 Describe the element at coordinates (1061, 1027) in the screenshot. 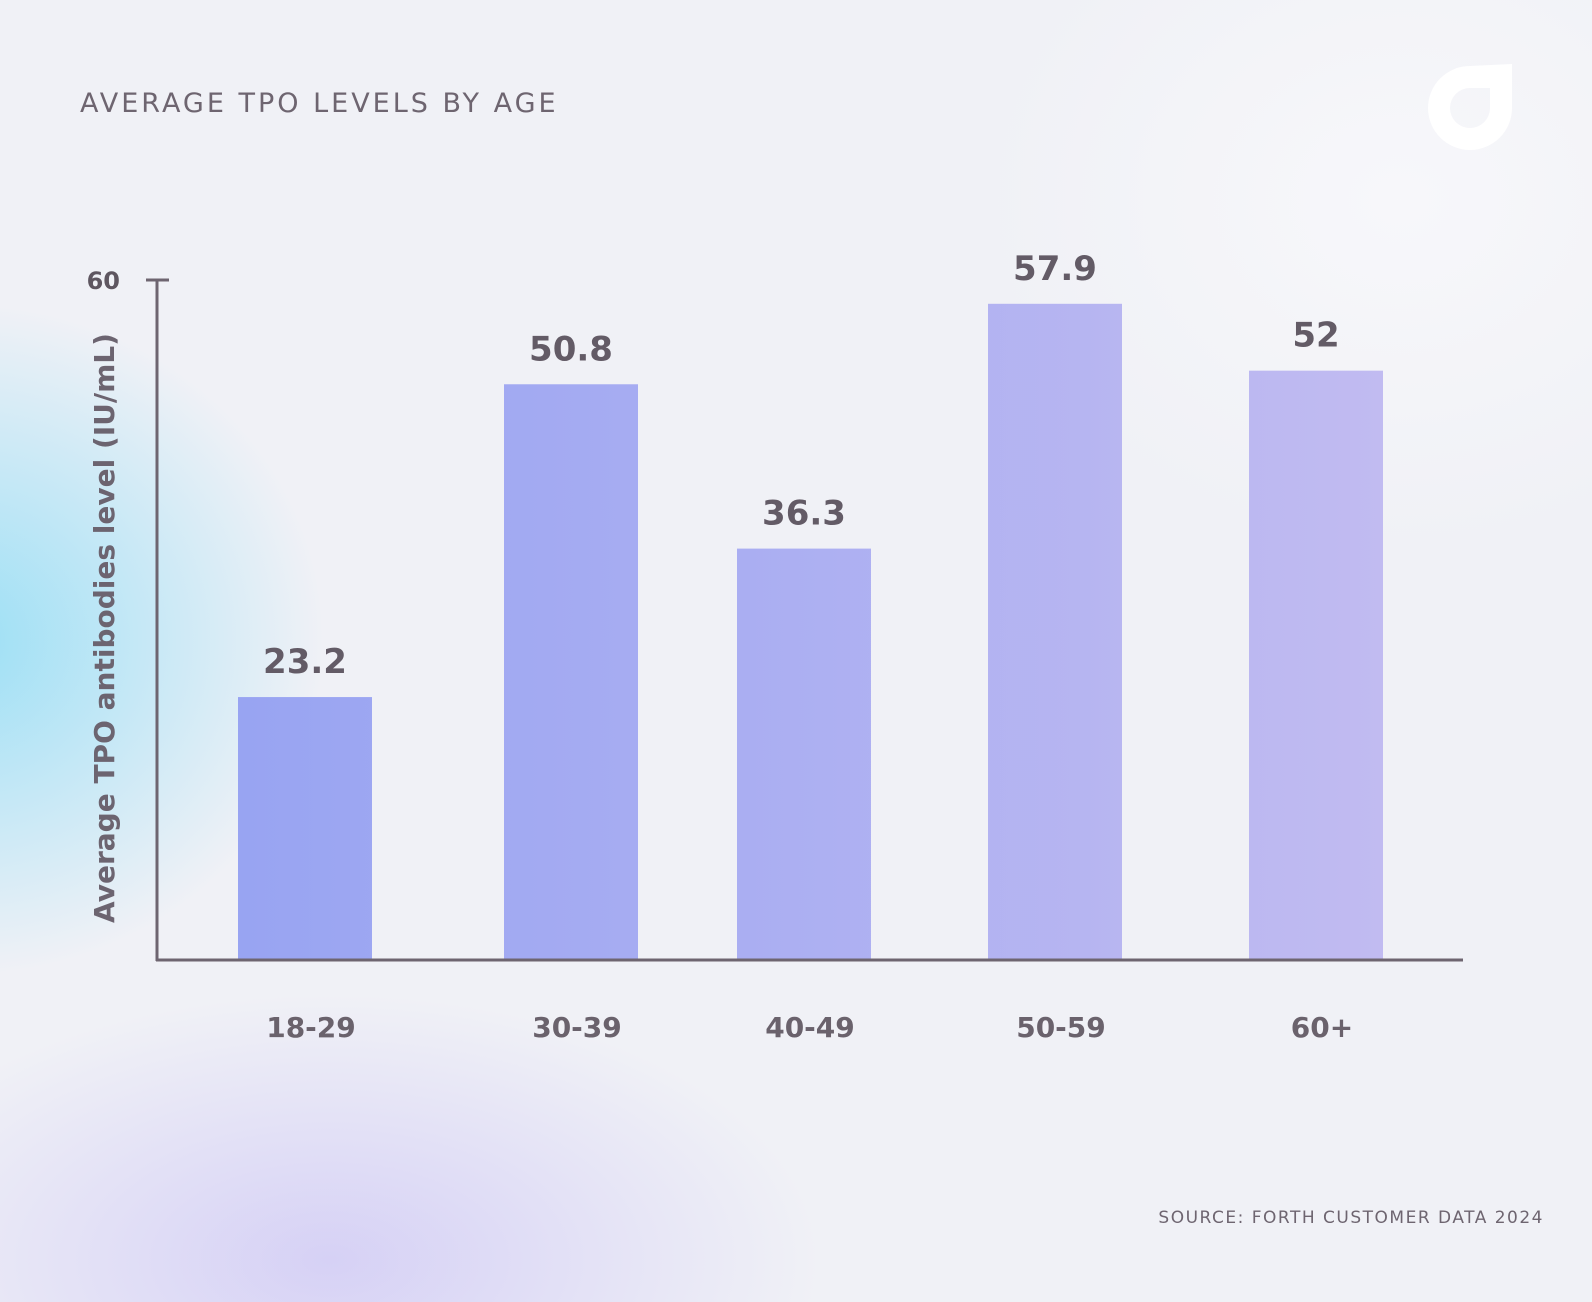

I see `category-label: 50-59` at that location.